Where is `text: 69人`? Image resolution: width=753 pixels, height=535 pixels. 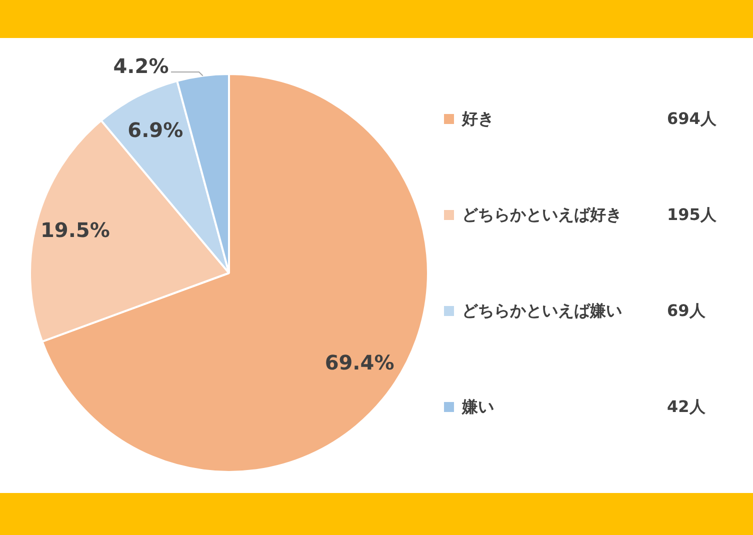 text: 69人 is located at coordinates (686, 311).